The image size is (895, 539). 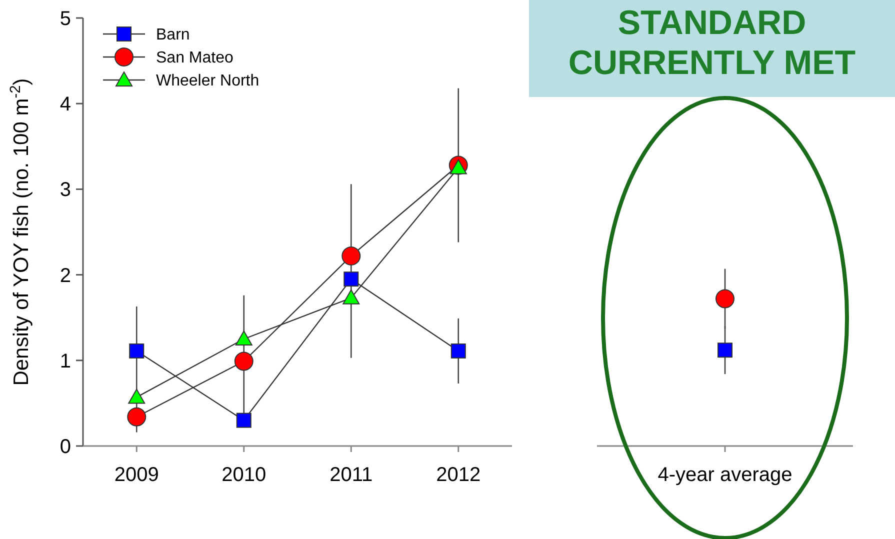 What do you see at coordinates (351, 475) in the screenshot?
I see `x-tick-label: 2011` at bounding box center [351, 475].